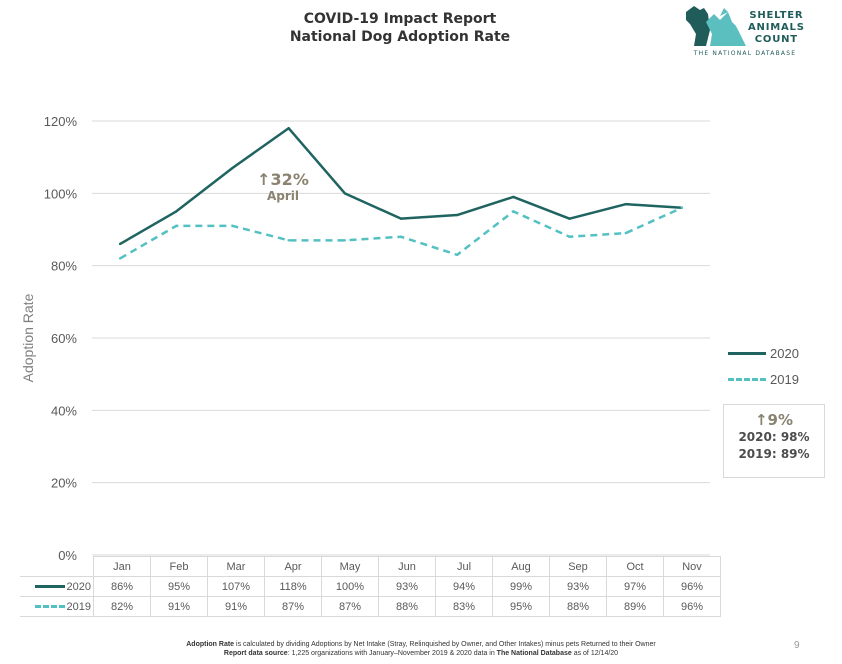  What do you see at coordinates (64, 266) in the screenshot?
I see `y-tick-label: 80%` at bounding box center [64, 266].